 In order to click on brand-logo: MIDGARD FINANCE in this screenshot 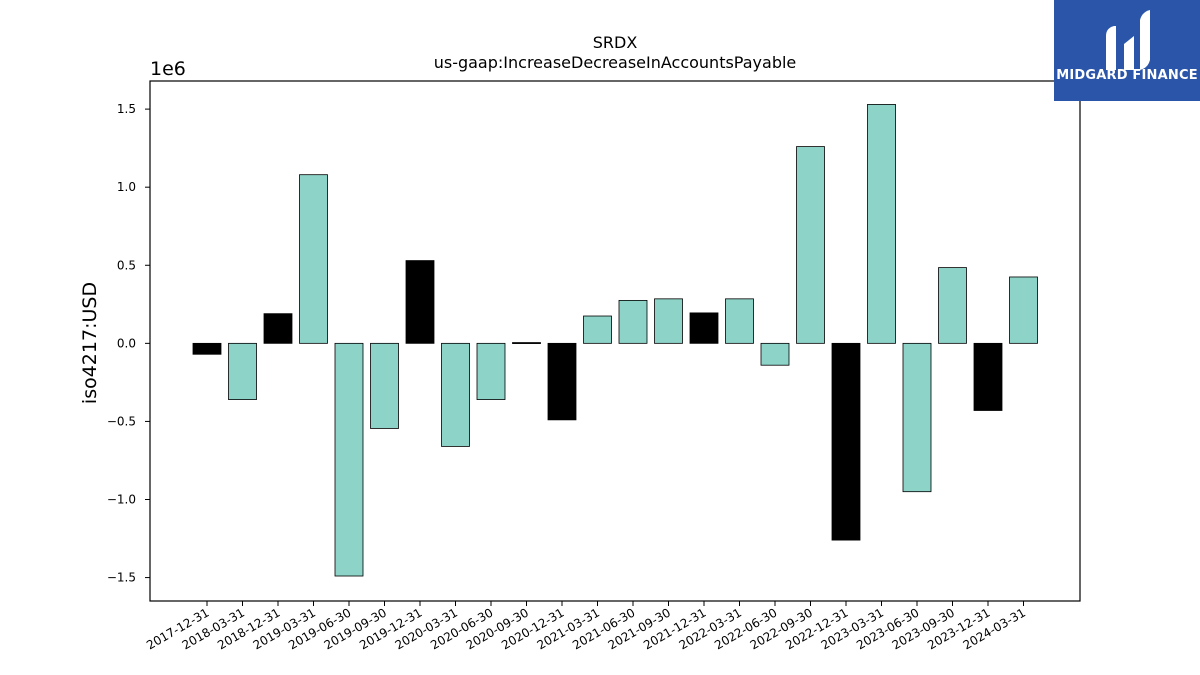, I will do `click(1127, 50)`.